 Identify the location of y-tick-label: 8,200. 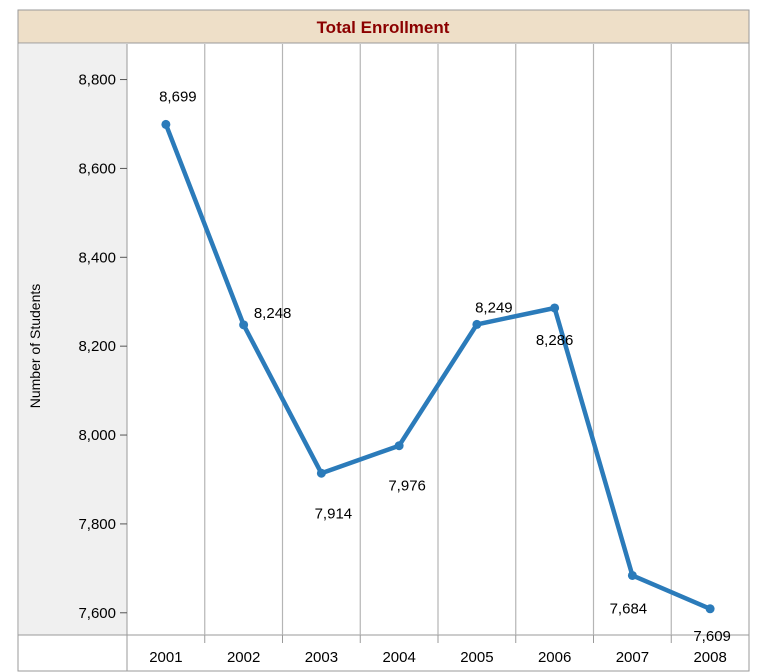
(97, 346).